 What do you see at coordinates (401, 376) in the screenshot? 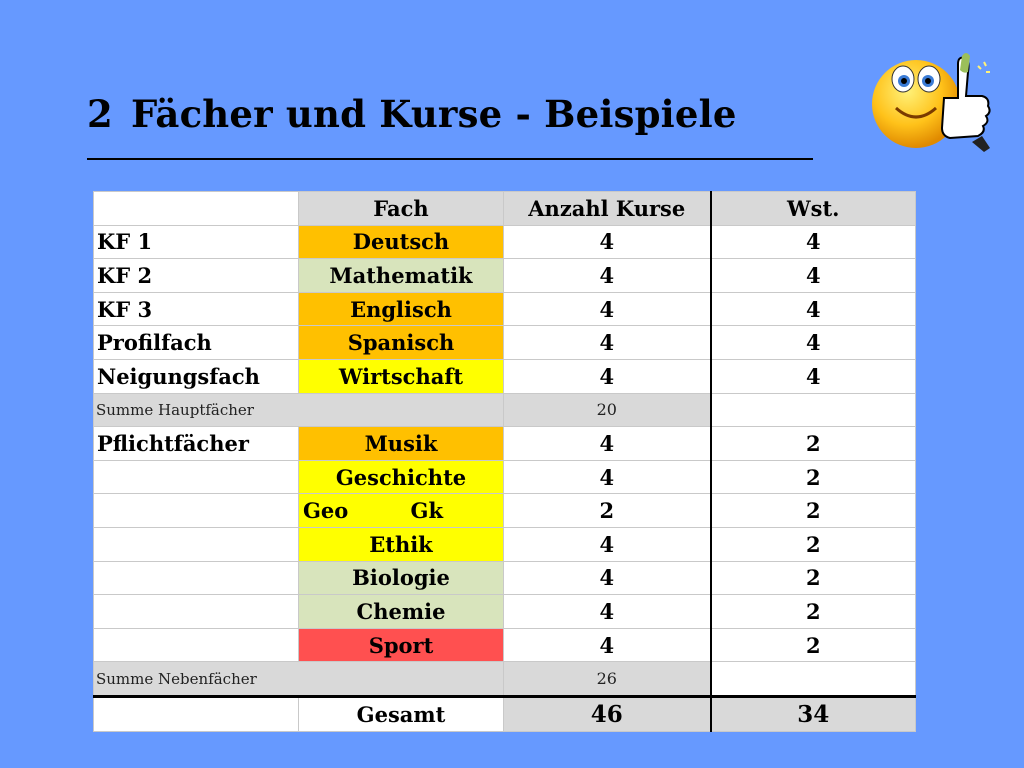
I see `subject-cell: Wirtschaft` at bounding box center [401, 376].